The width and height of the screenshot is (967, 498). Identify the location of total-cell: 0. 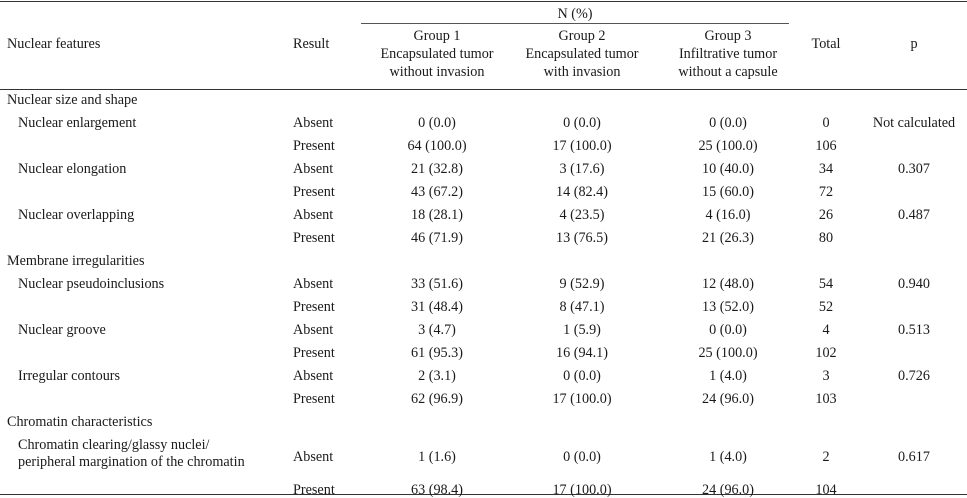
(826, 123).